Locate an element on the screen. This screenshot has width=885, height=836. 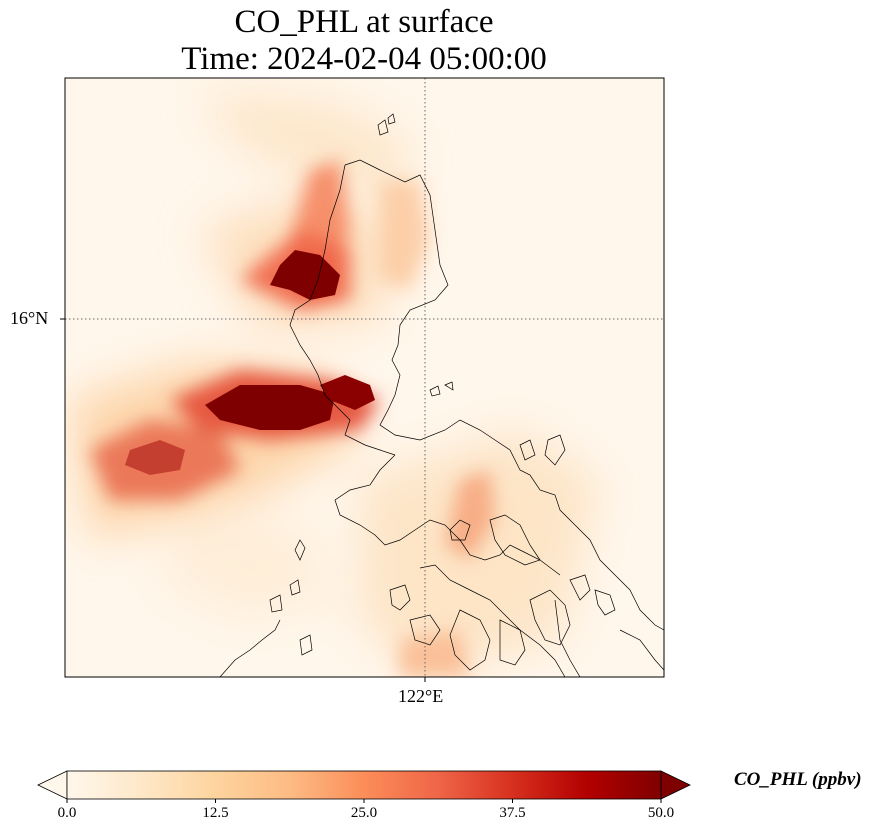
masbate-area is located at coordinates (470, 640).